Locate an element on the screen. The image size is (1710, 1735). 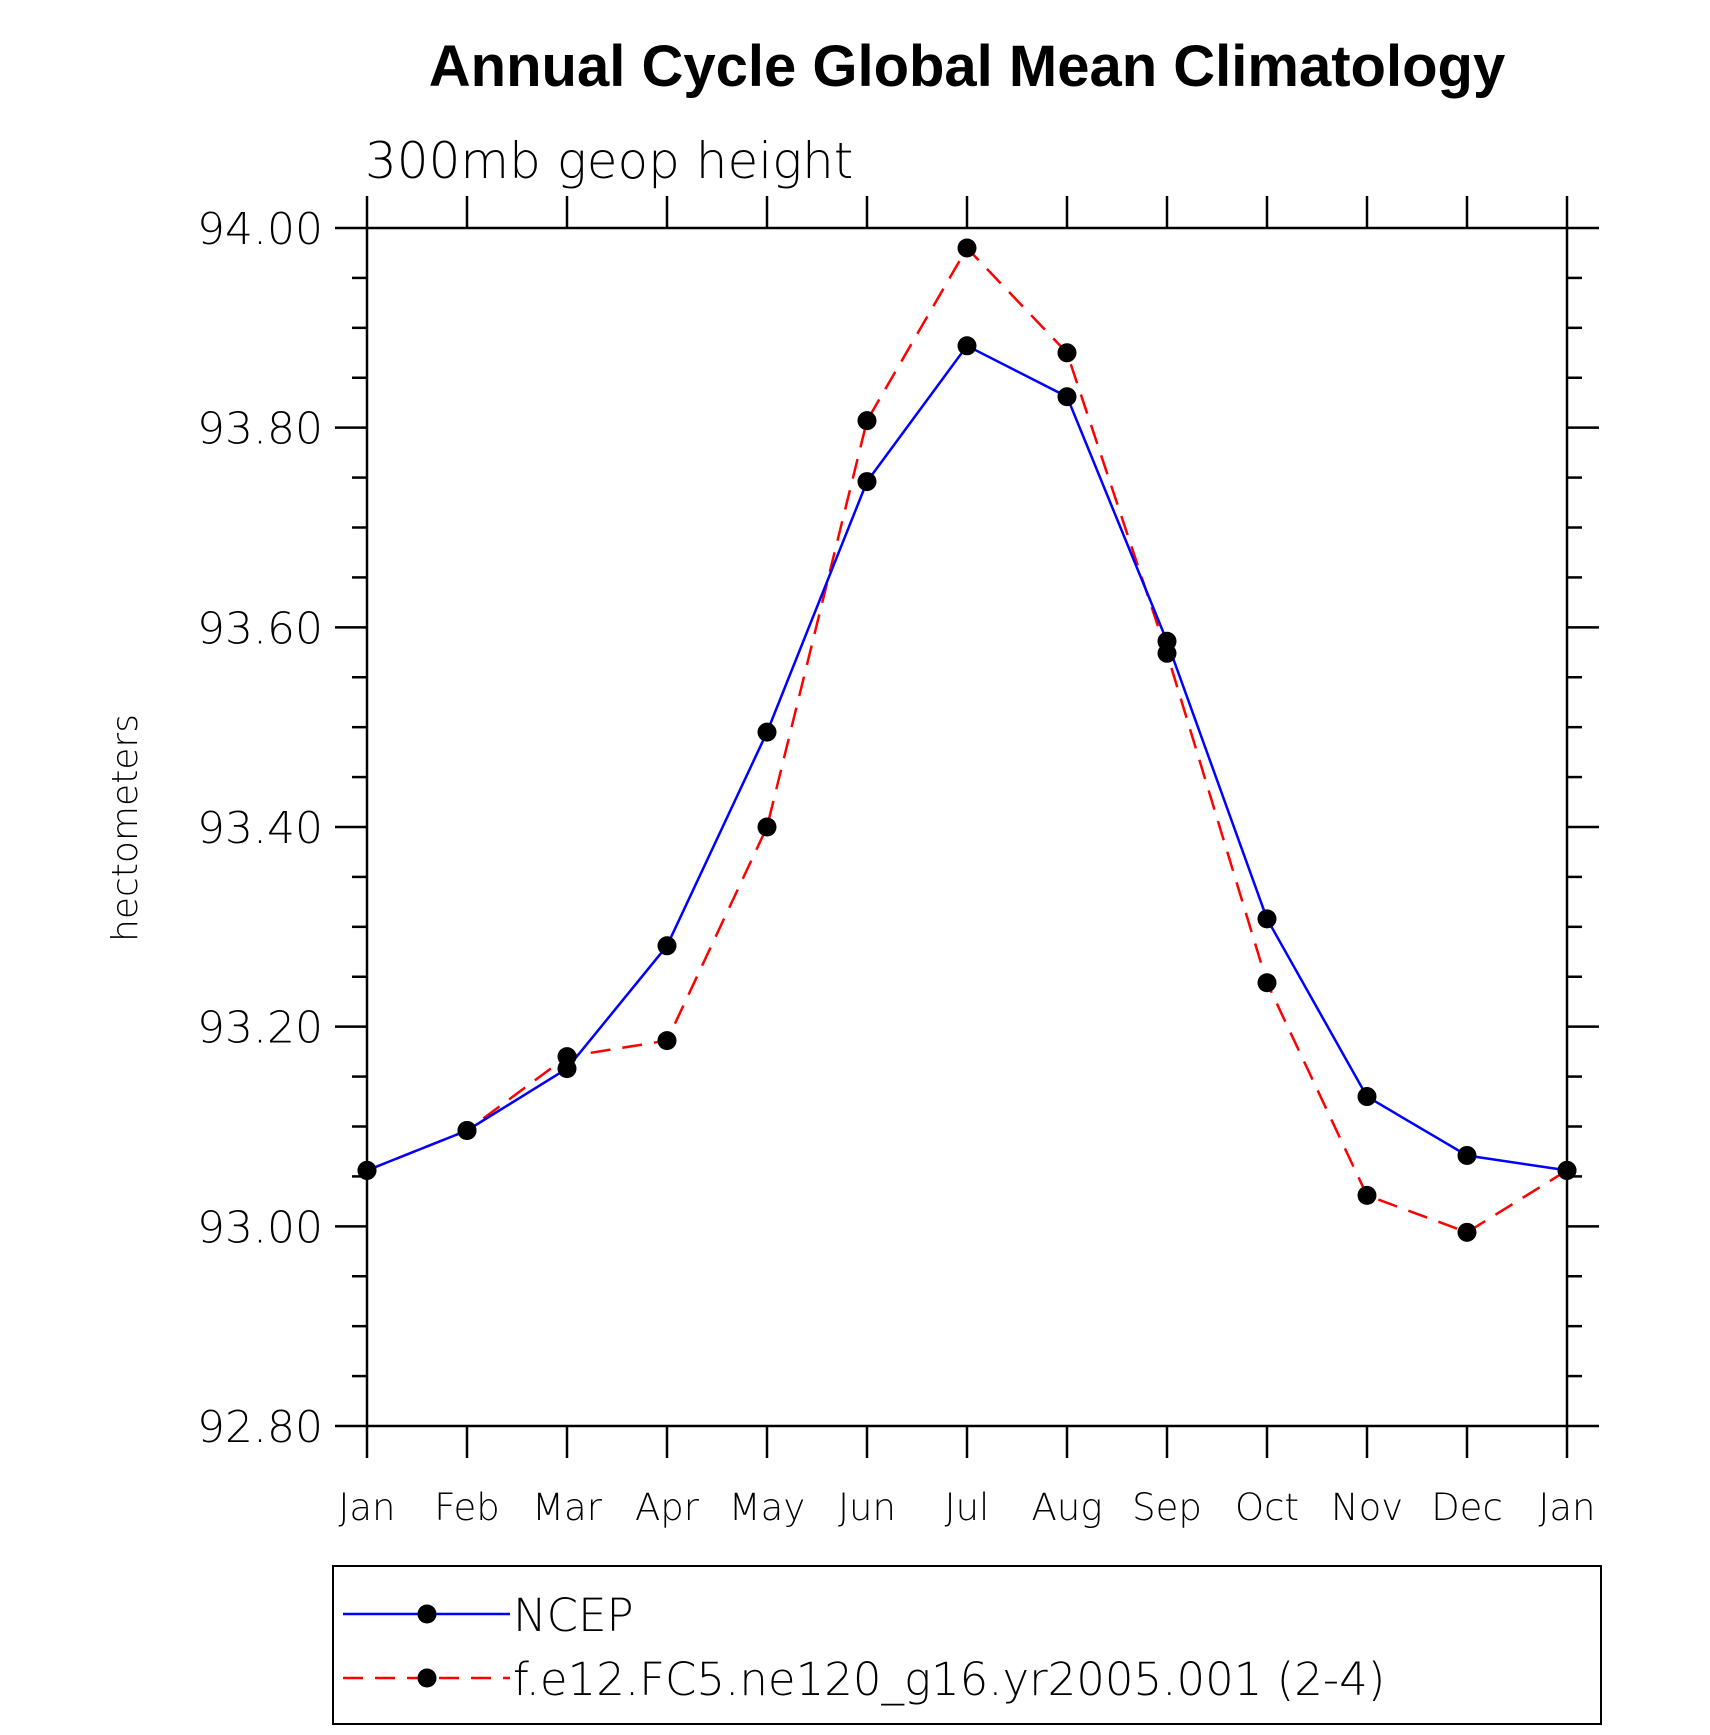
x-tick-label: Apr is located at coordinates (667, 1507).